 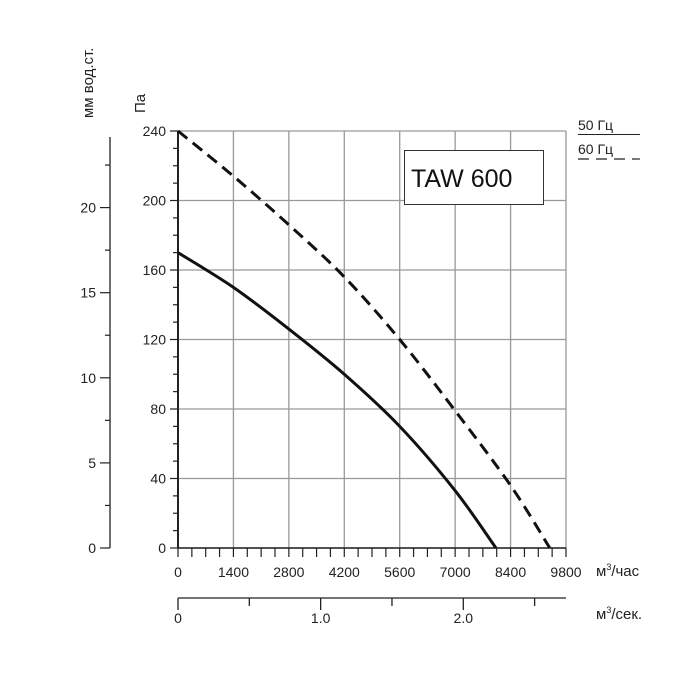 What do you see at coordinates (92, 548) in the screenshot?
I see `y2-tick-label: 0` at bounding box center [92, 548].